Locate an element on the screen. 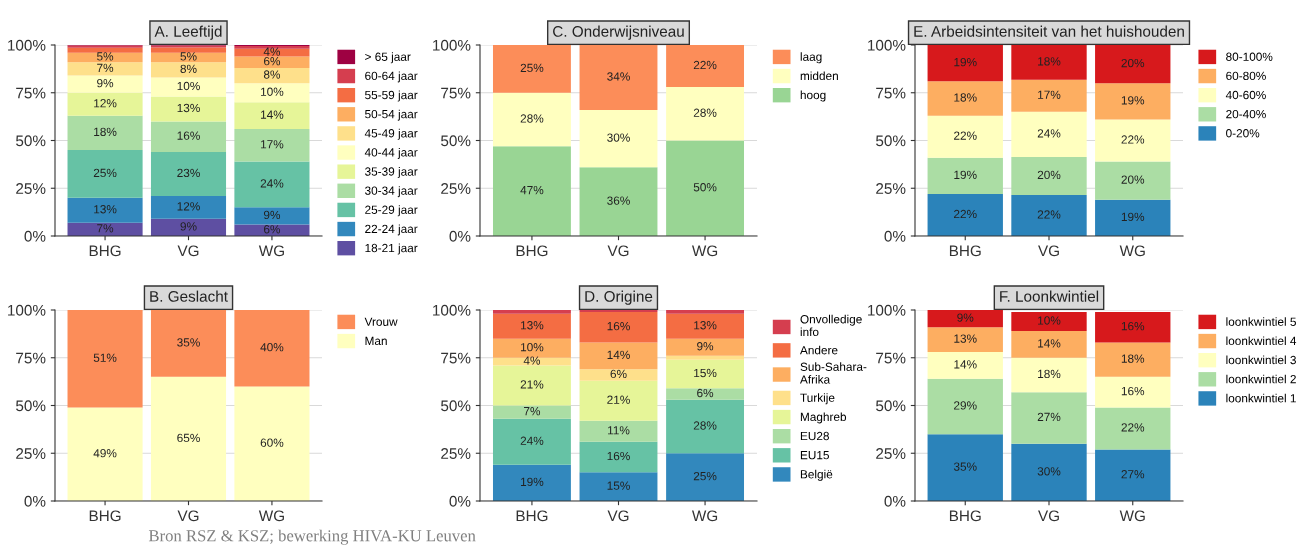 The image size is (1310, 549). legend-label: 0-20% is located at coordinates (1243, 133).